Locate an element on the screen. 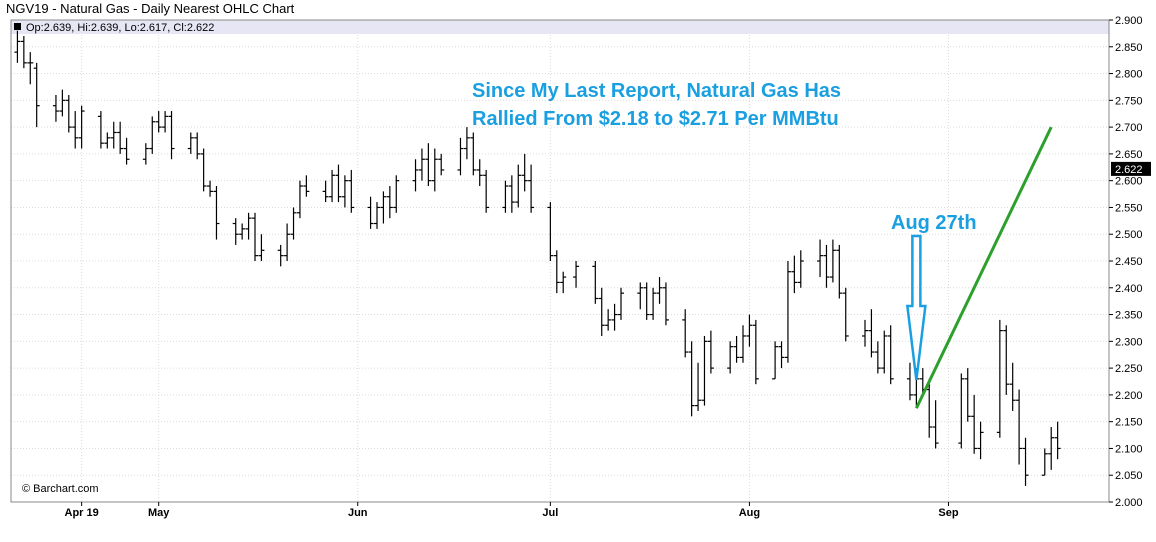 This screenshot has width=1156, height=542. last-price-label: 2.622 is located at coordinates (1129, 170).